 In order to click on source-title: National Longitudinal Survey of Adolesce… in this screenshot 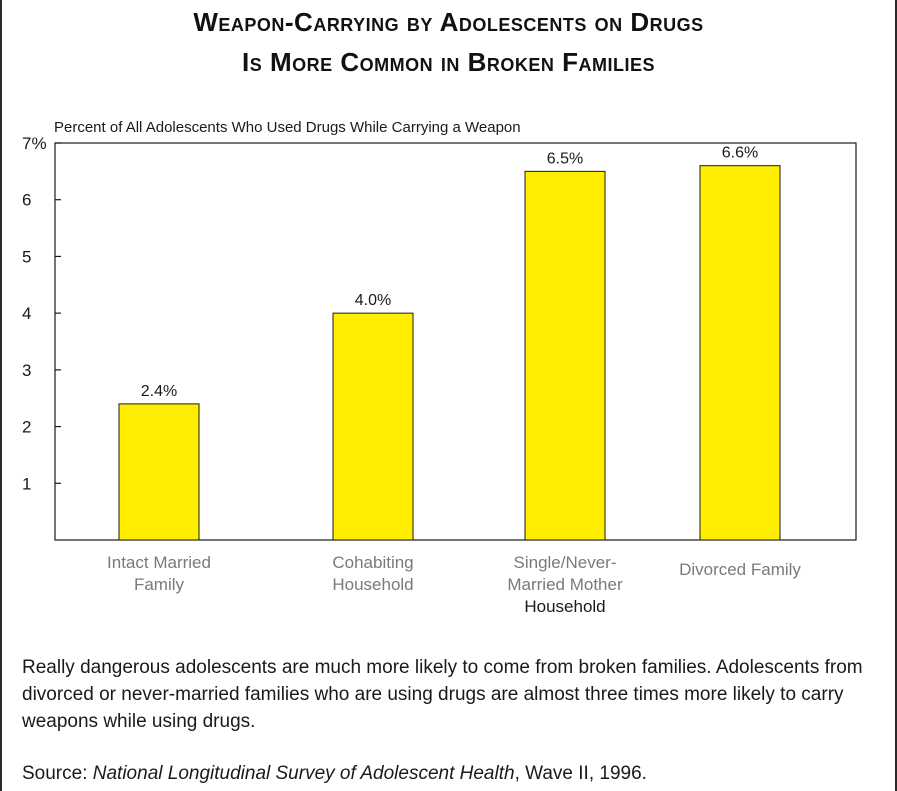, I will do `click(303, 773)`.